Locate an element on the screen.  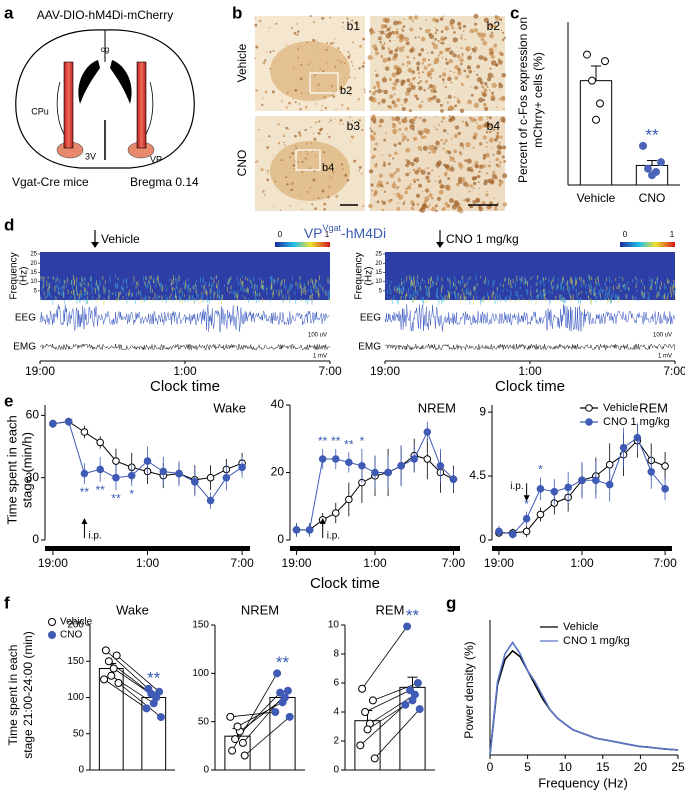
freq-tick-label: 10 is located at coordinates (33, 282).